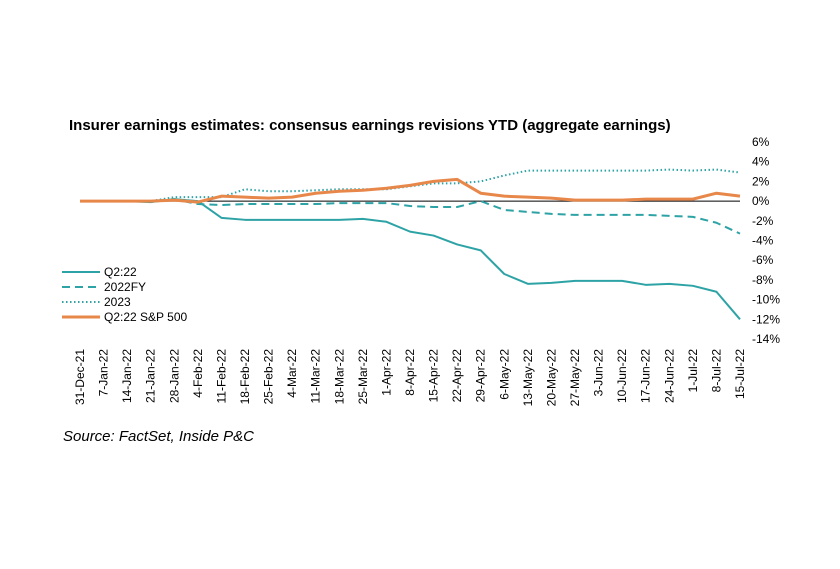  What do you see at coordinates (316, 376) in the screenshot?
I see `x-tick-label: 11-Mar-22` at bounding box center [316, 376].